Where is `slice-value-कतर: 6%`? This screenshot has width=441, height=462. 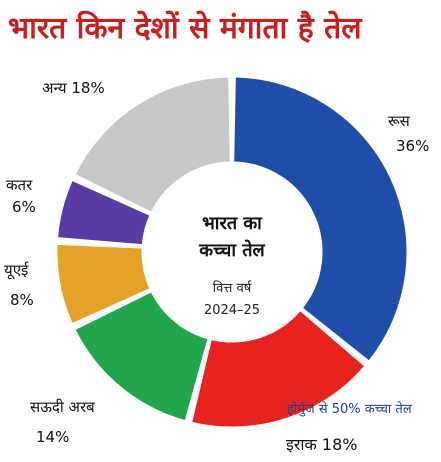 slice-value-कतर: 6% is located at coordinates (24, 207).